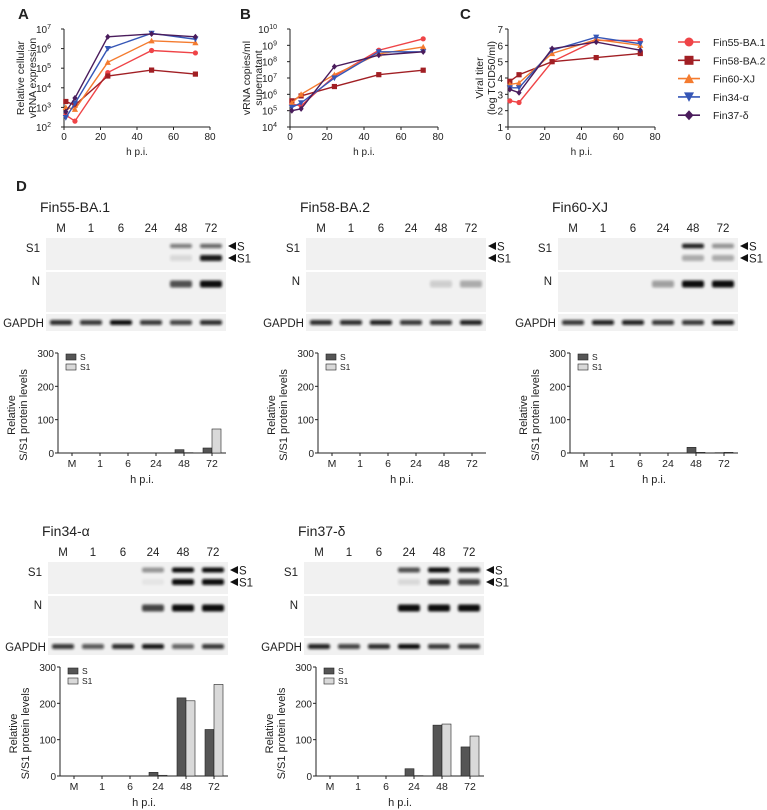 Image resolution: width=767 pixels, height=810 pixels. I want to click on row-label: N, so click(296, 282).